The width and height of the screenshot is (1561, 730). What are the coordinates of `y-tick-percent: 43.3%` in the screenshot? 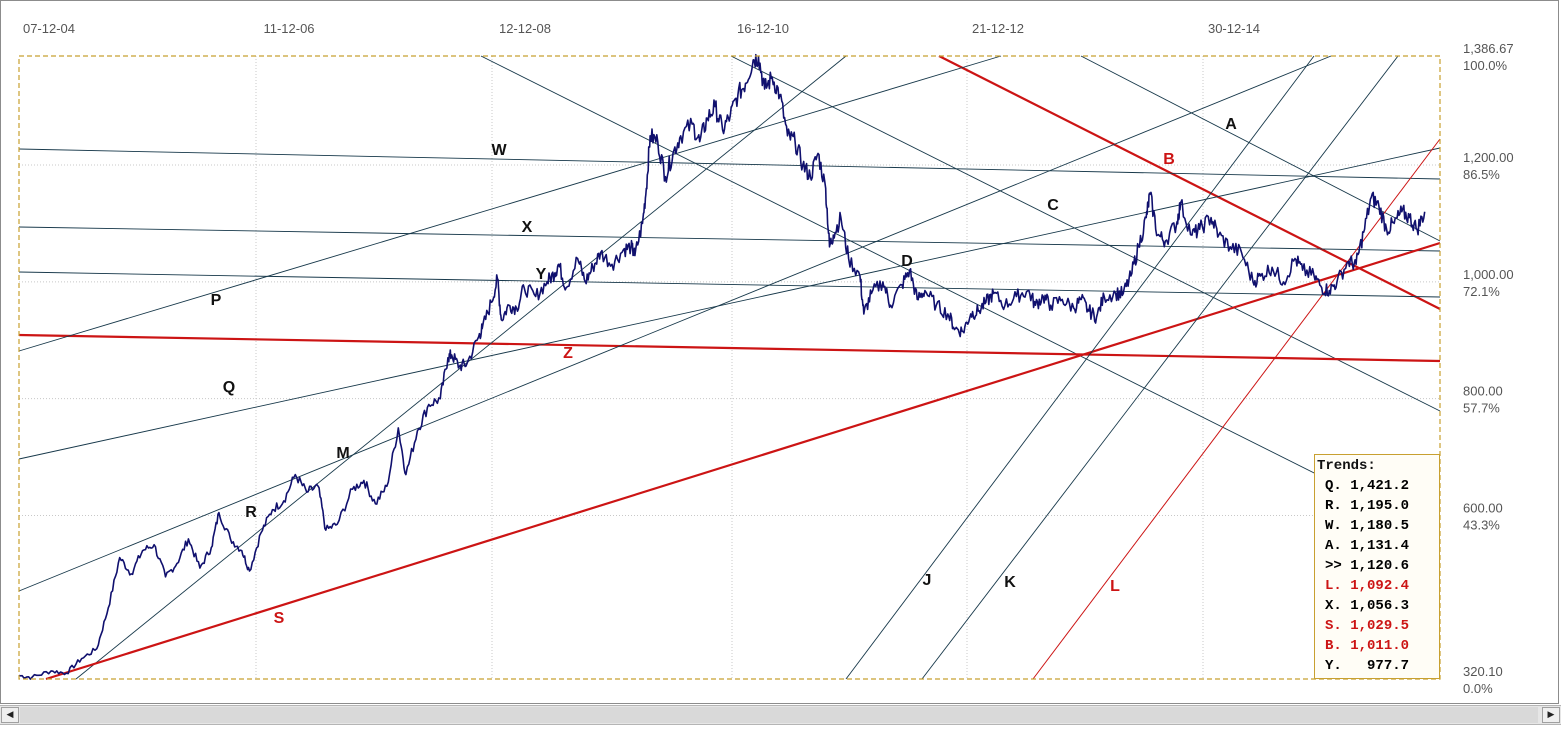 It's located at (1481, 525).